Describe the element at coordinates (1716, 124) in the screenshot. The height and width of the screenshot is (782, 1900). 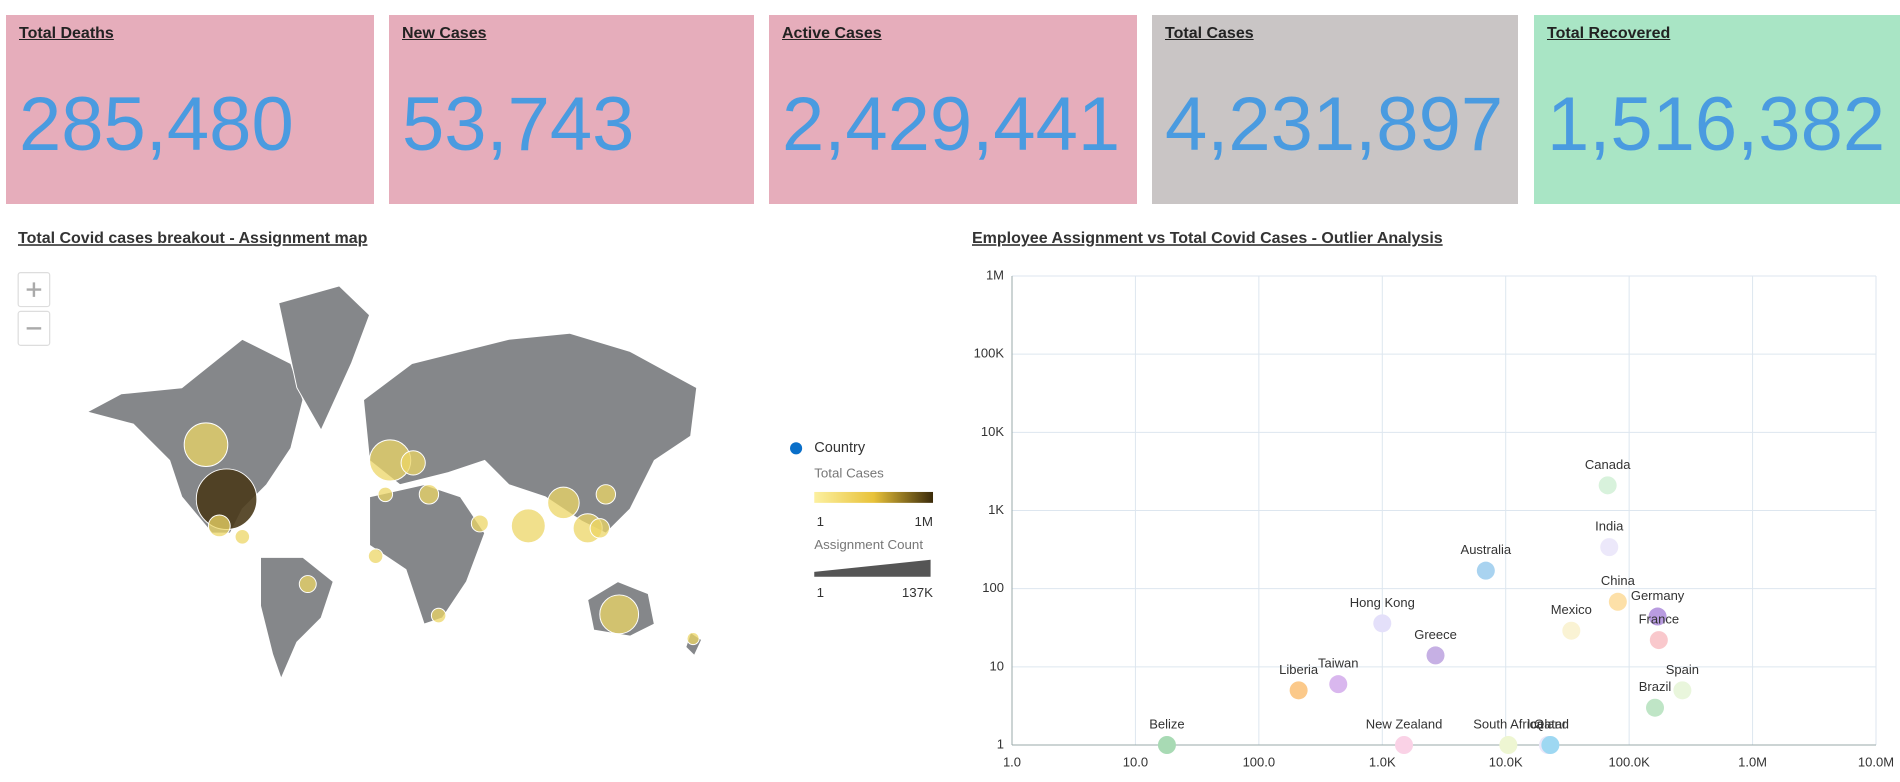
I see `kpi-value: 1,516,382` at that location.